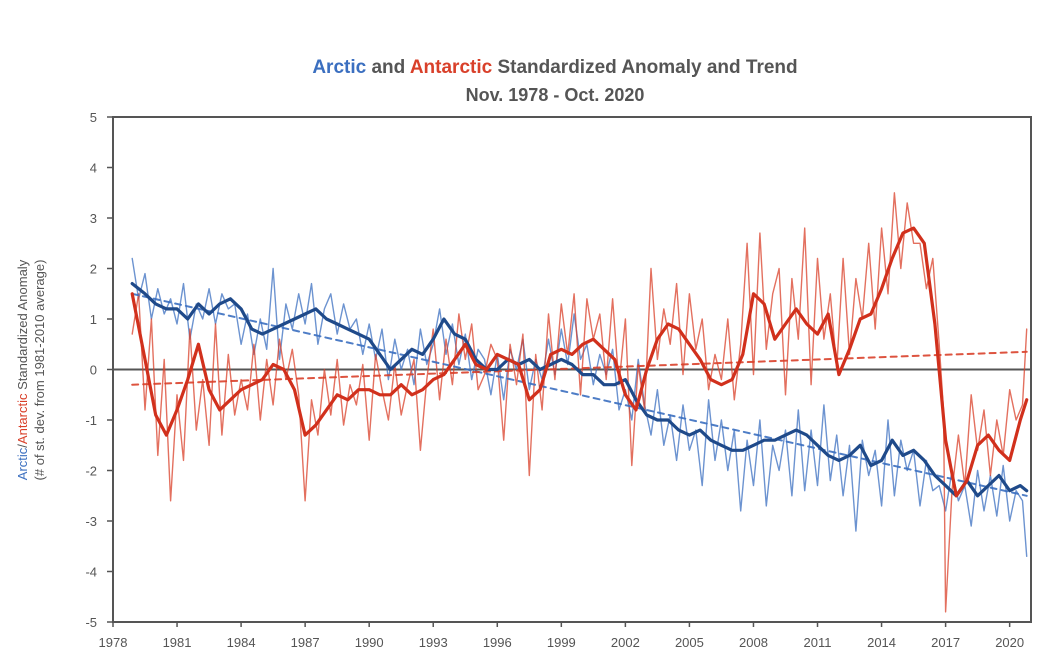 The width and height of the screenshot is (1045, 671). What do you see at coordinates (93, 117) in the screenshot?
I see `y-tick-label: 5` at bounding box center [93, 117].